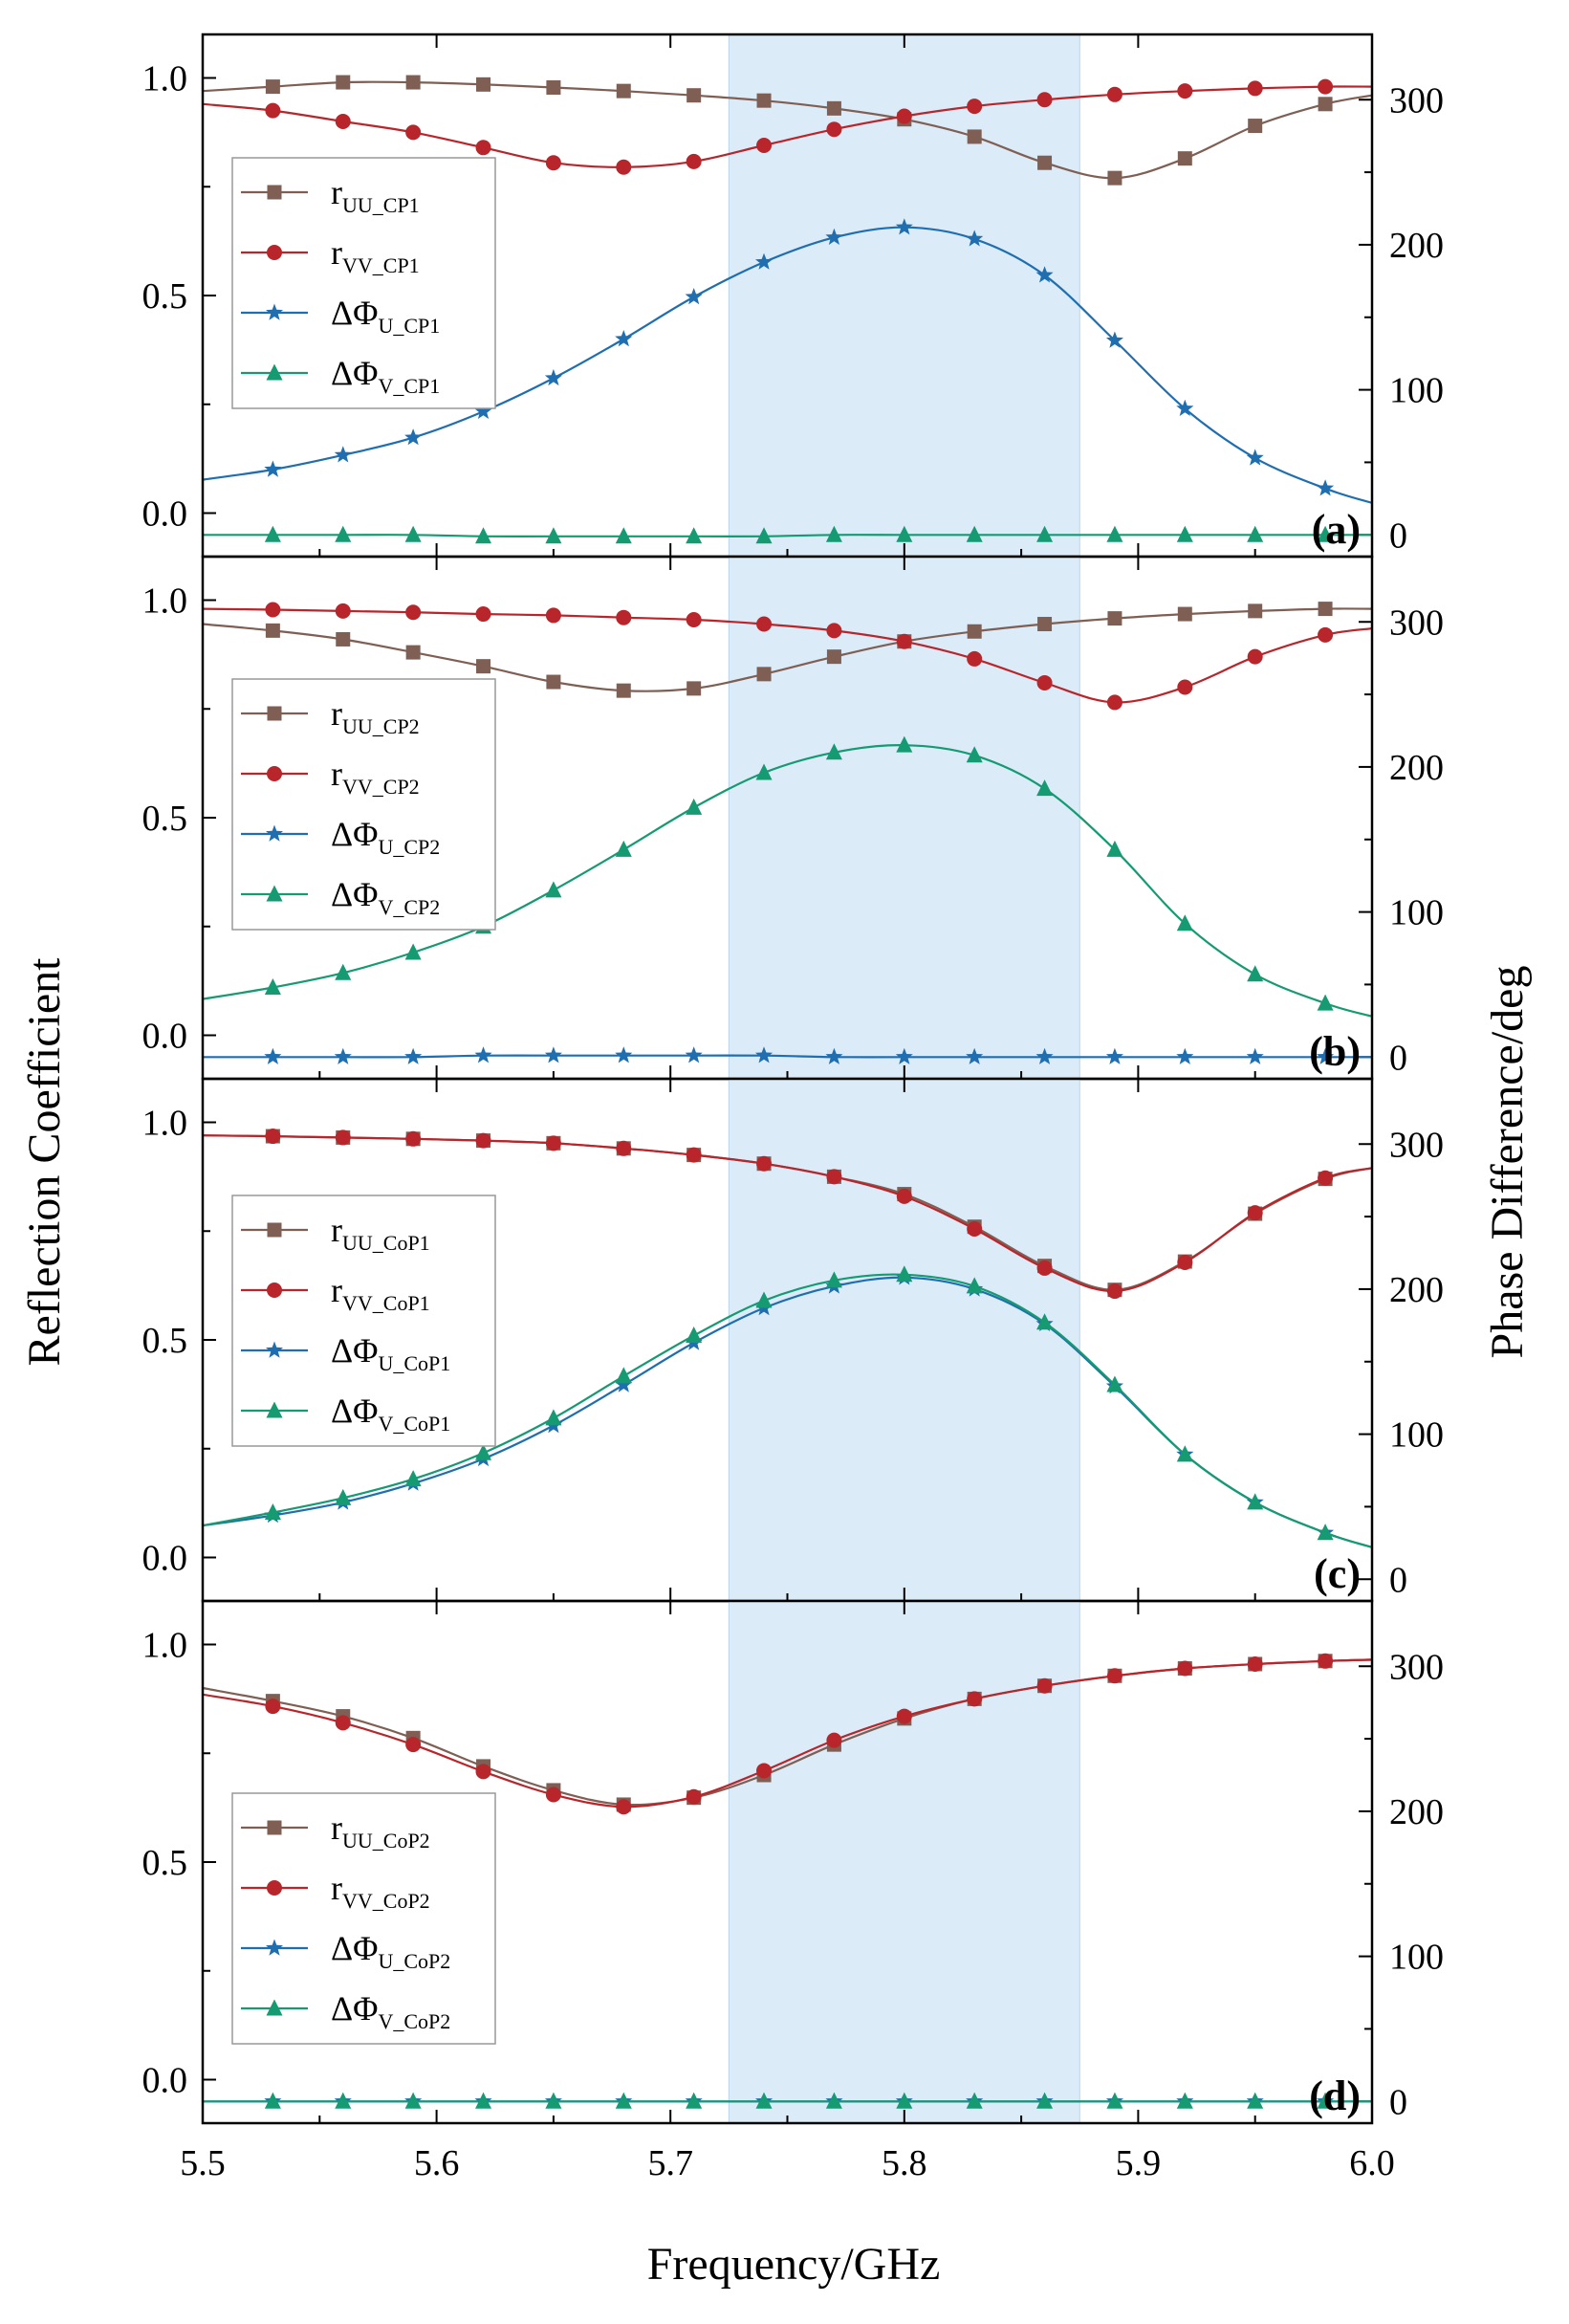 The height and width of the screenshot is (2324, 1569). Describe the element at coordinates (391, 1353) in the screenshot. I see `legend-label: ΔΦU_CoP1` at that location.